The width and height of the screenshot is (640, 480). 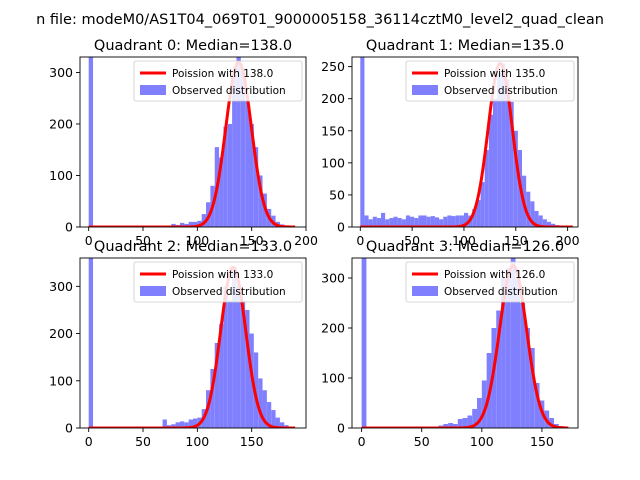 What do you see at coordinates (465, 46) in the screenshot?
I see `subplot-title: Quadrant 1: Median=135.0` at bounding box center [465, 46].